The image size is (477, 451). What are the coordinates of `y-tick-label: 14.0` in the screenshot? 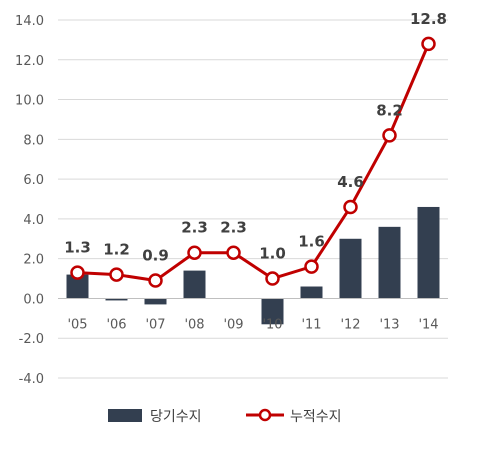 It's located at (29, 21).